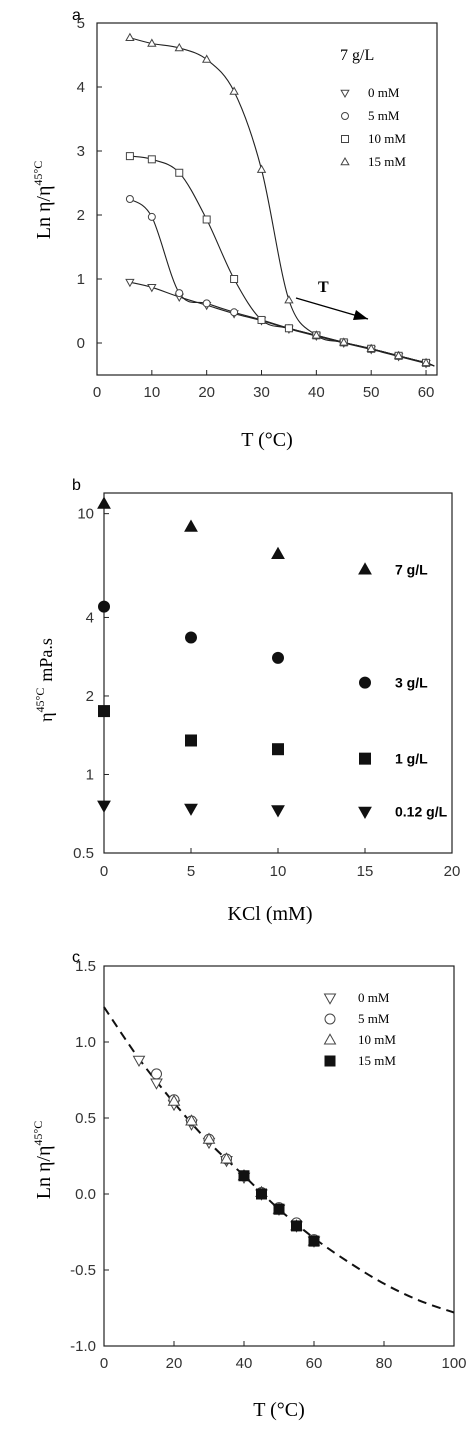  What do you see at coordinates (83, 1270) in the screenshot?
I see `y-tick-label: -0.5` at bounding box center [83, 1270].